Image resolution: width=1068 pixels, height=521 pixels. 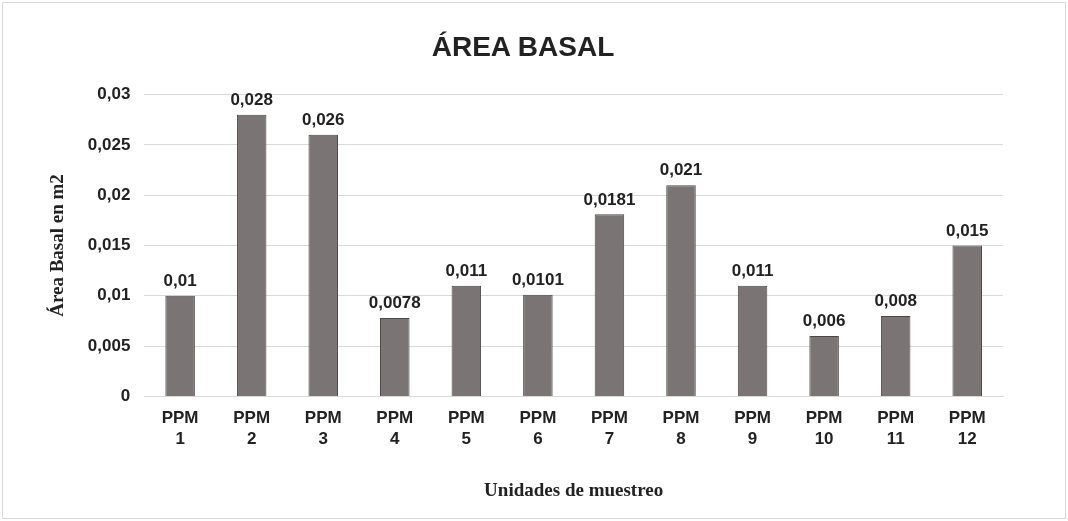 I want to click on y-tick-label: 0, so click(x=125, y=396).